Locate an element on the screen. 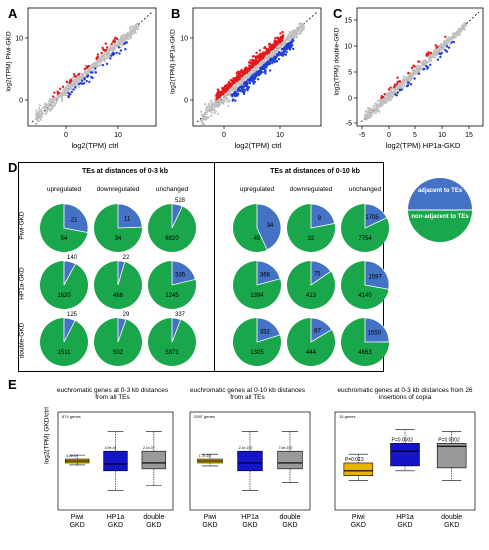  pie-adjacent-value: 9 is located at coordinates (320, 219).